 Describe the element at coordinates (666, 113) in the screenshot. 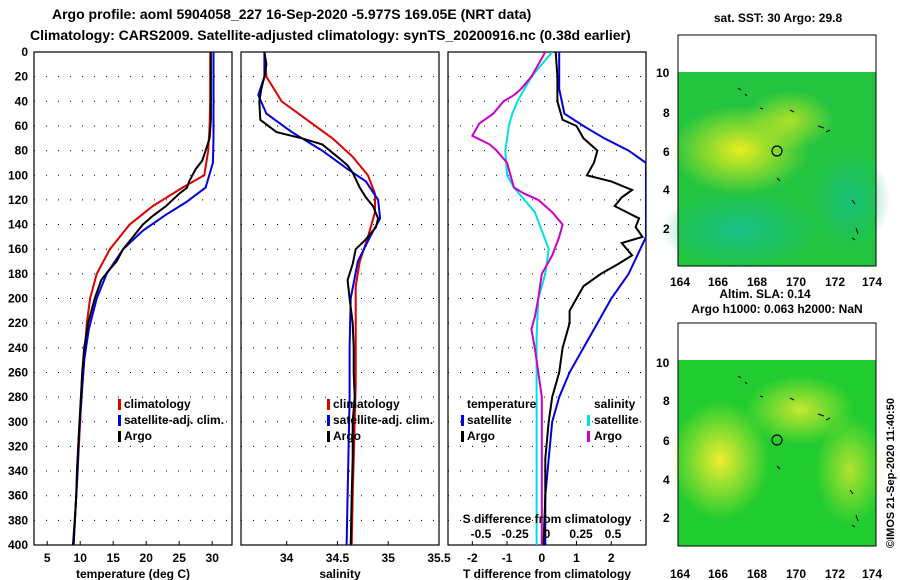

I see `sst-ytick-8: 8` at that location.